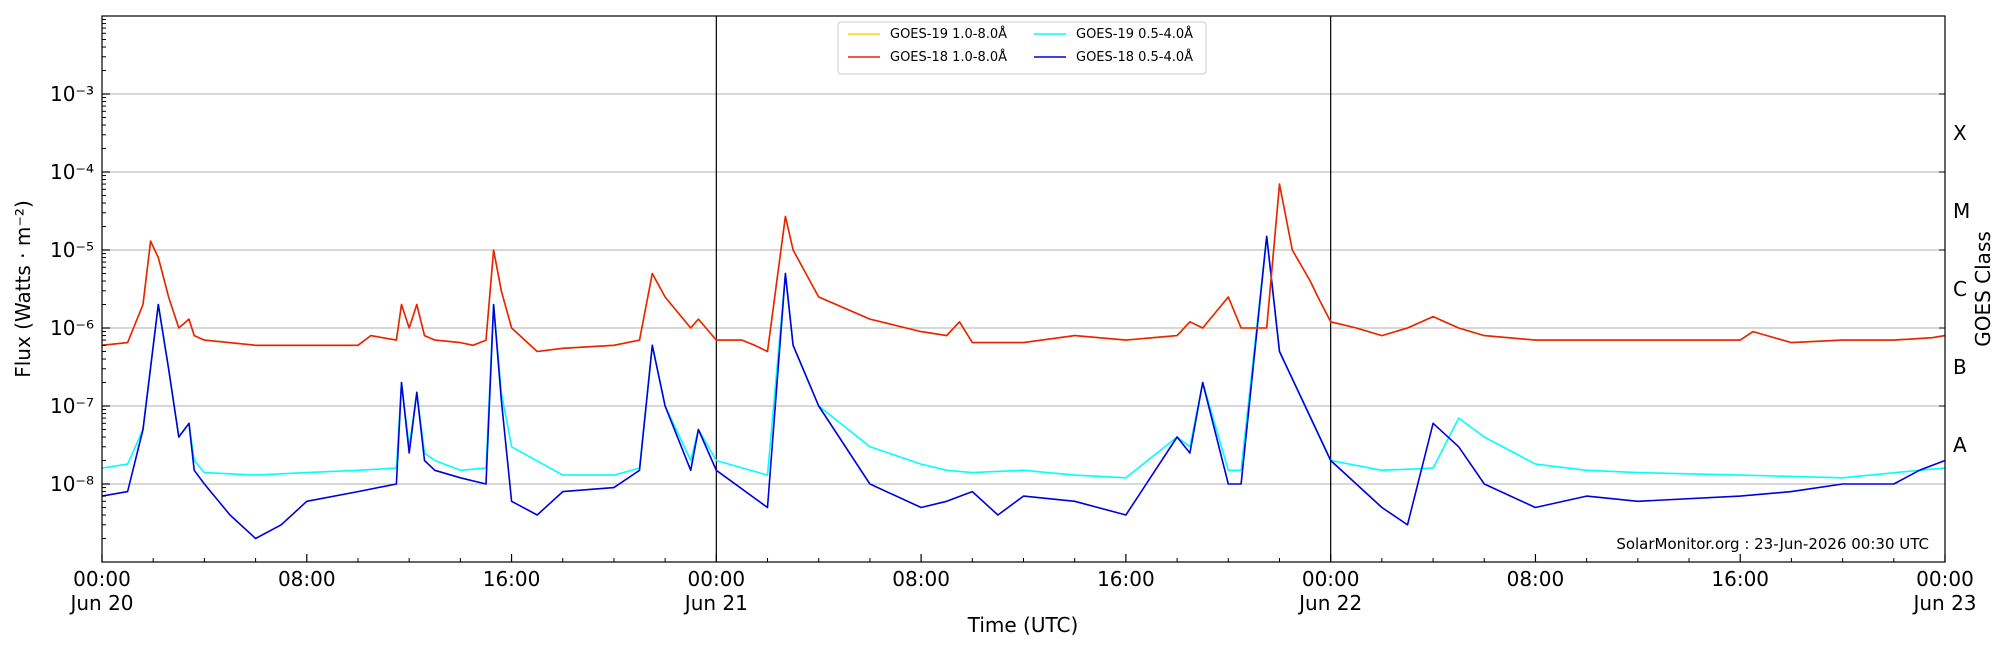 This screenshot has height=650, width=2000. I want to click on right-axis-title: GOES Class, so click(1983, 289).